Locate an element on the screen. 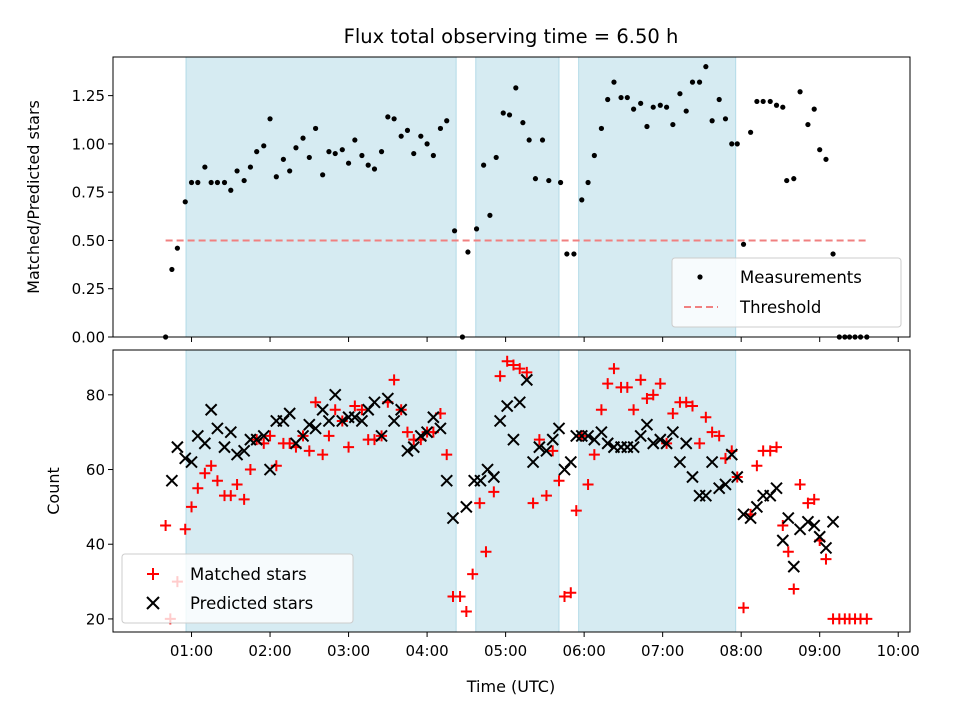 This screenshot has width=960, height=720. bottom-y-tick-label: 60 is located at coordinates (95, 470).